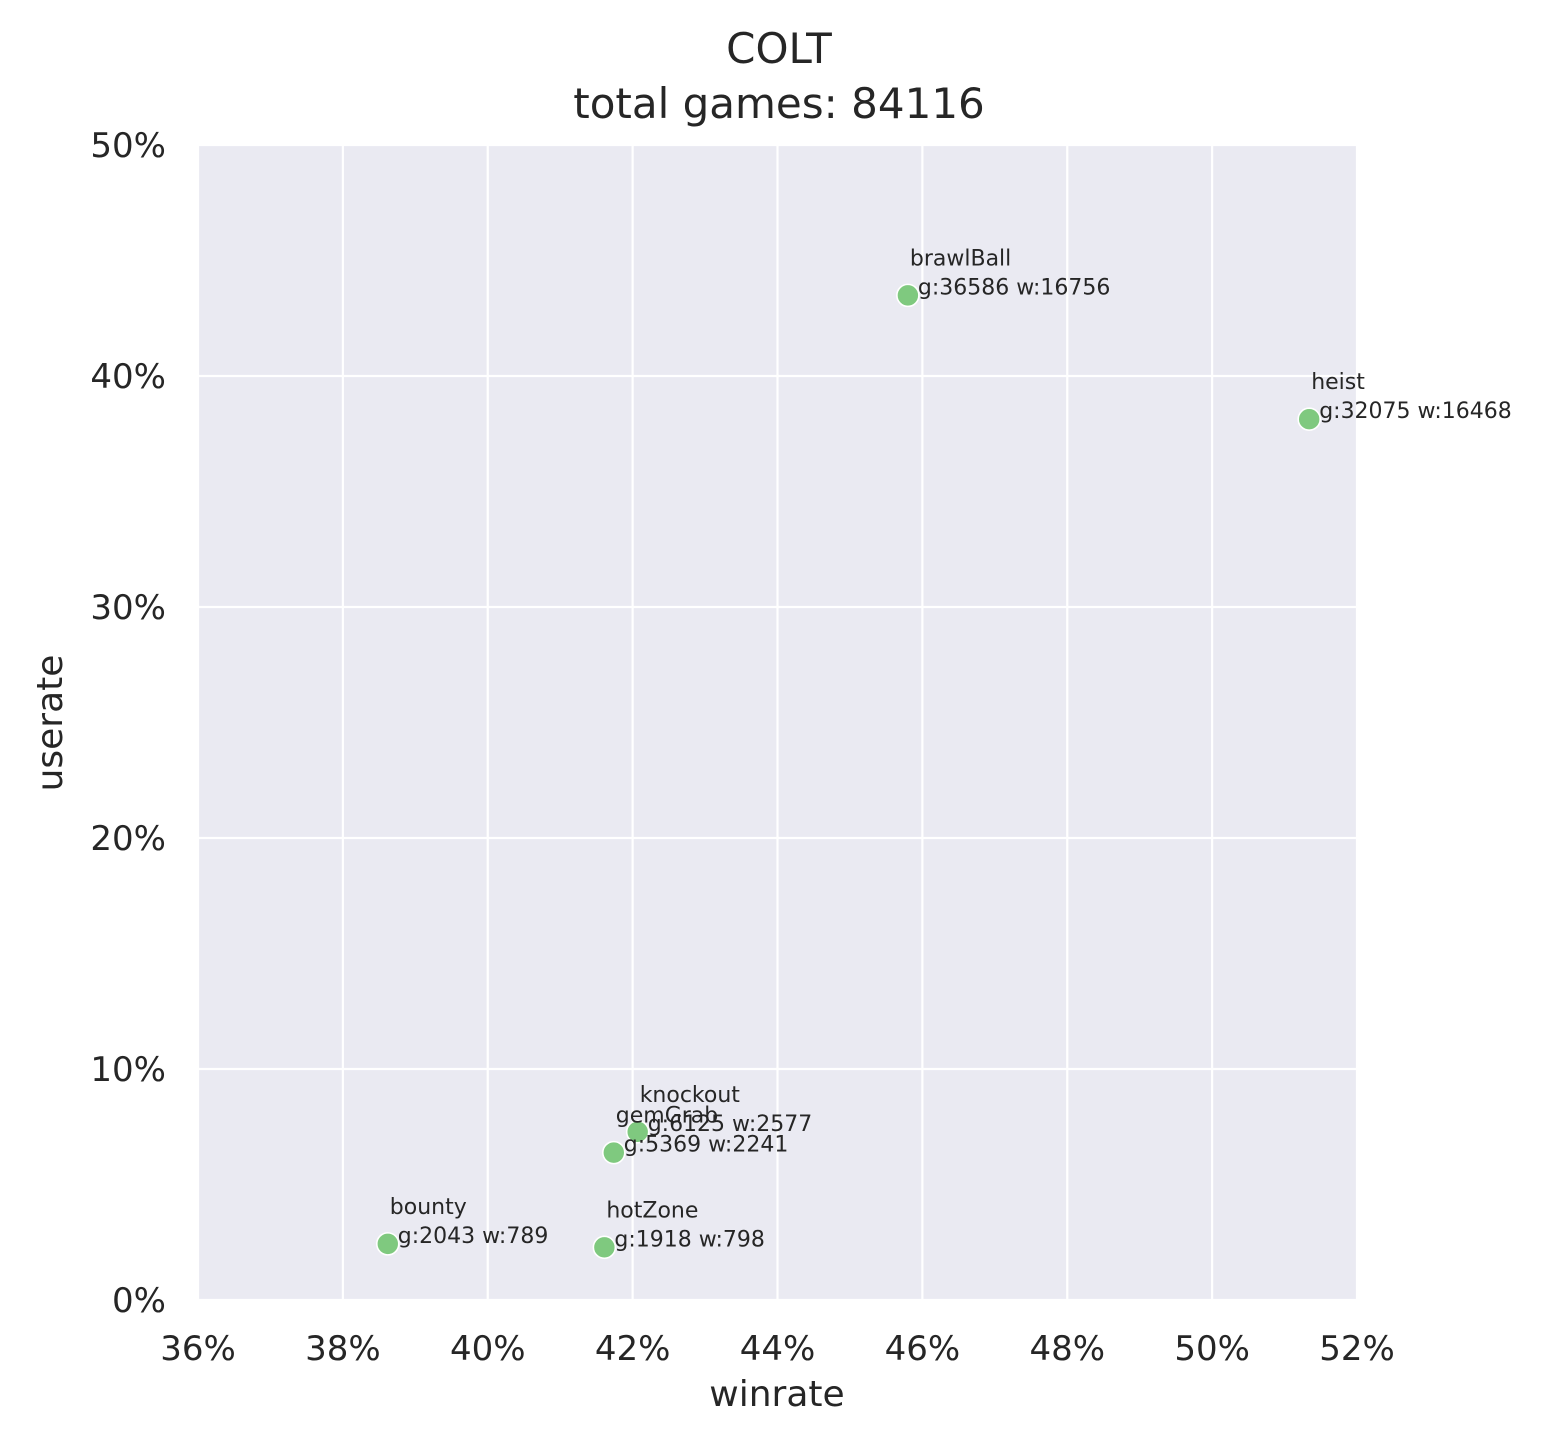  Describe the element at coordinates (128, 1070) in the screenshot. I see `y-tick-label: 10%` at that location.